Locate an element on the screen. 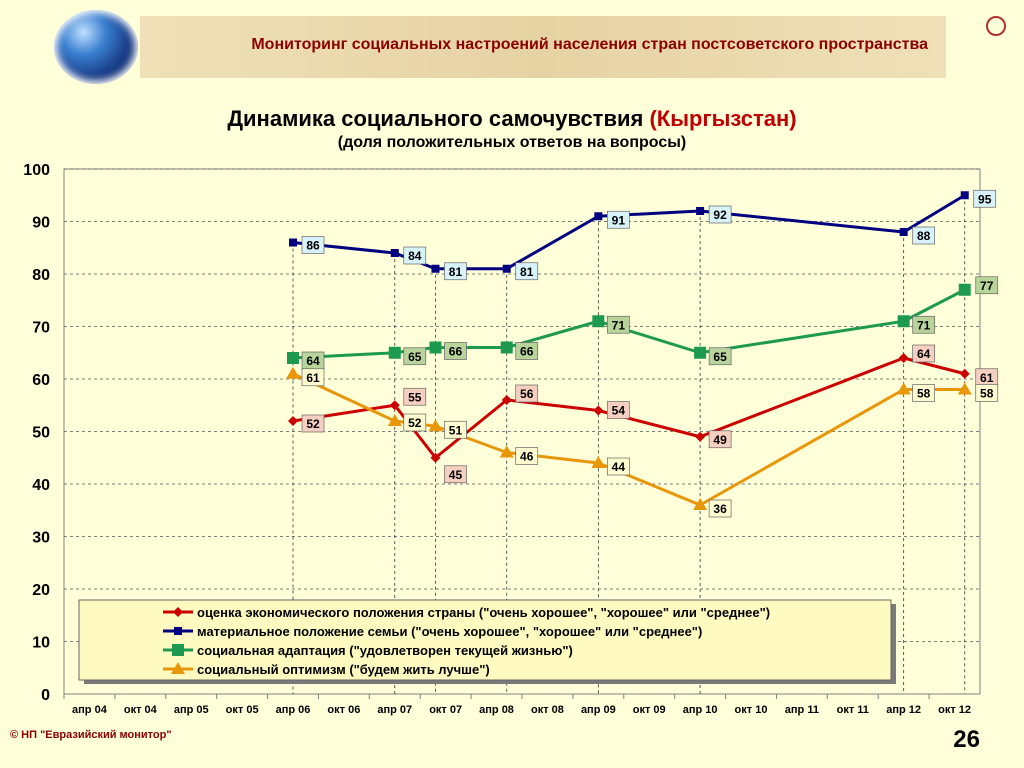  y-tick-label: 30 is located at coordinates (41, 538).